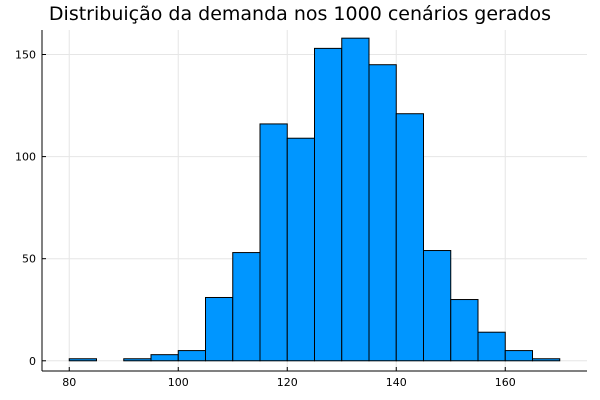 This screenshot has width=600, height=400. I want to click on x-axis-ticks: 80 100 120 140 160, so click(289, 378).